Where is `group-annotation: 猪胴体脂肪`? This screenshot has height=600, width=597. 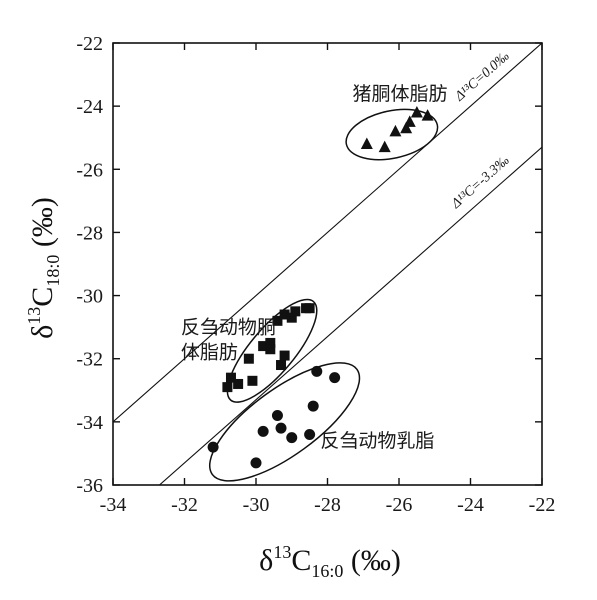 group-annotation: 猪胴体脂肪 is located at coordinates (400, 94).